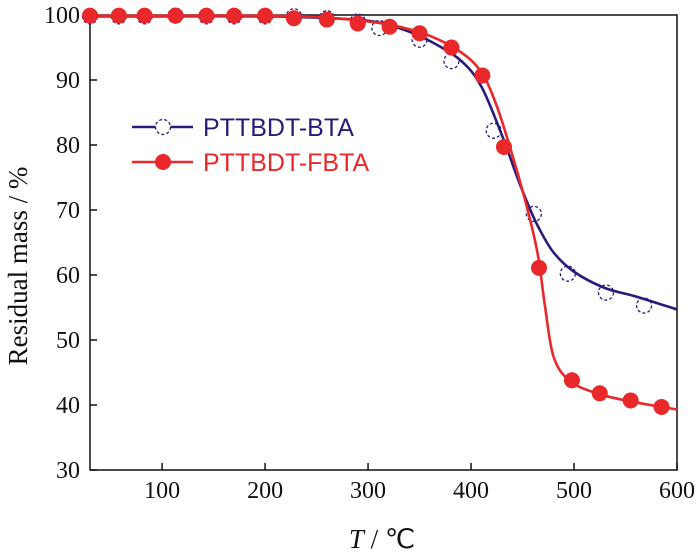 Image resolution: width=700 pixels, height=560 pixels. Describe the element at coordinates (265, 491) in the screenshot. I see `x-tick-label: 200` at that location.